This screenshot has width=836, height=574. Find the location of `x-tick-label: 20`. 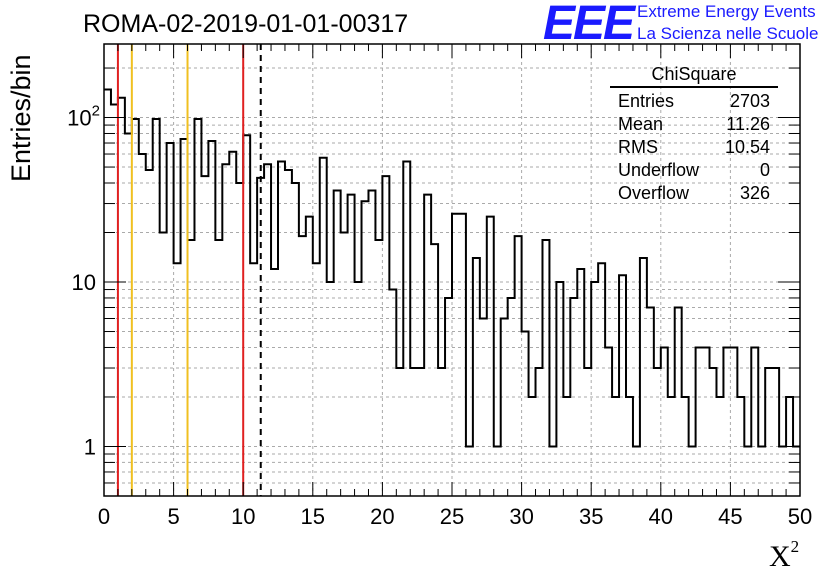

x-tick-label: 20 is located at coordinates (382, 516).